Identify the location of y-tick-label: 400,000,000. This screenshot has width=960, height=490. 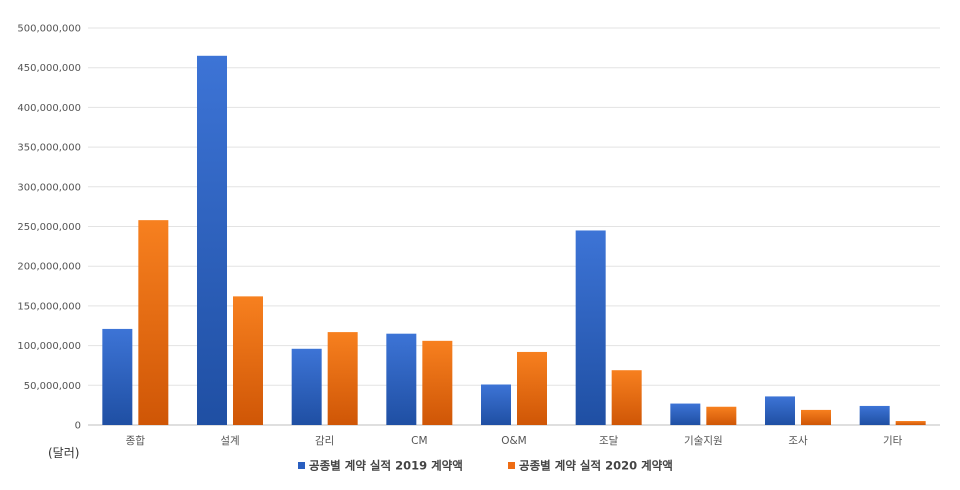
(49, 108).